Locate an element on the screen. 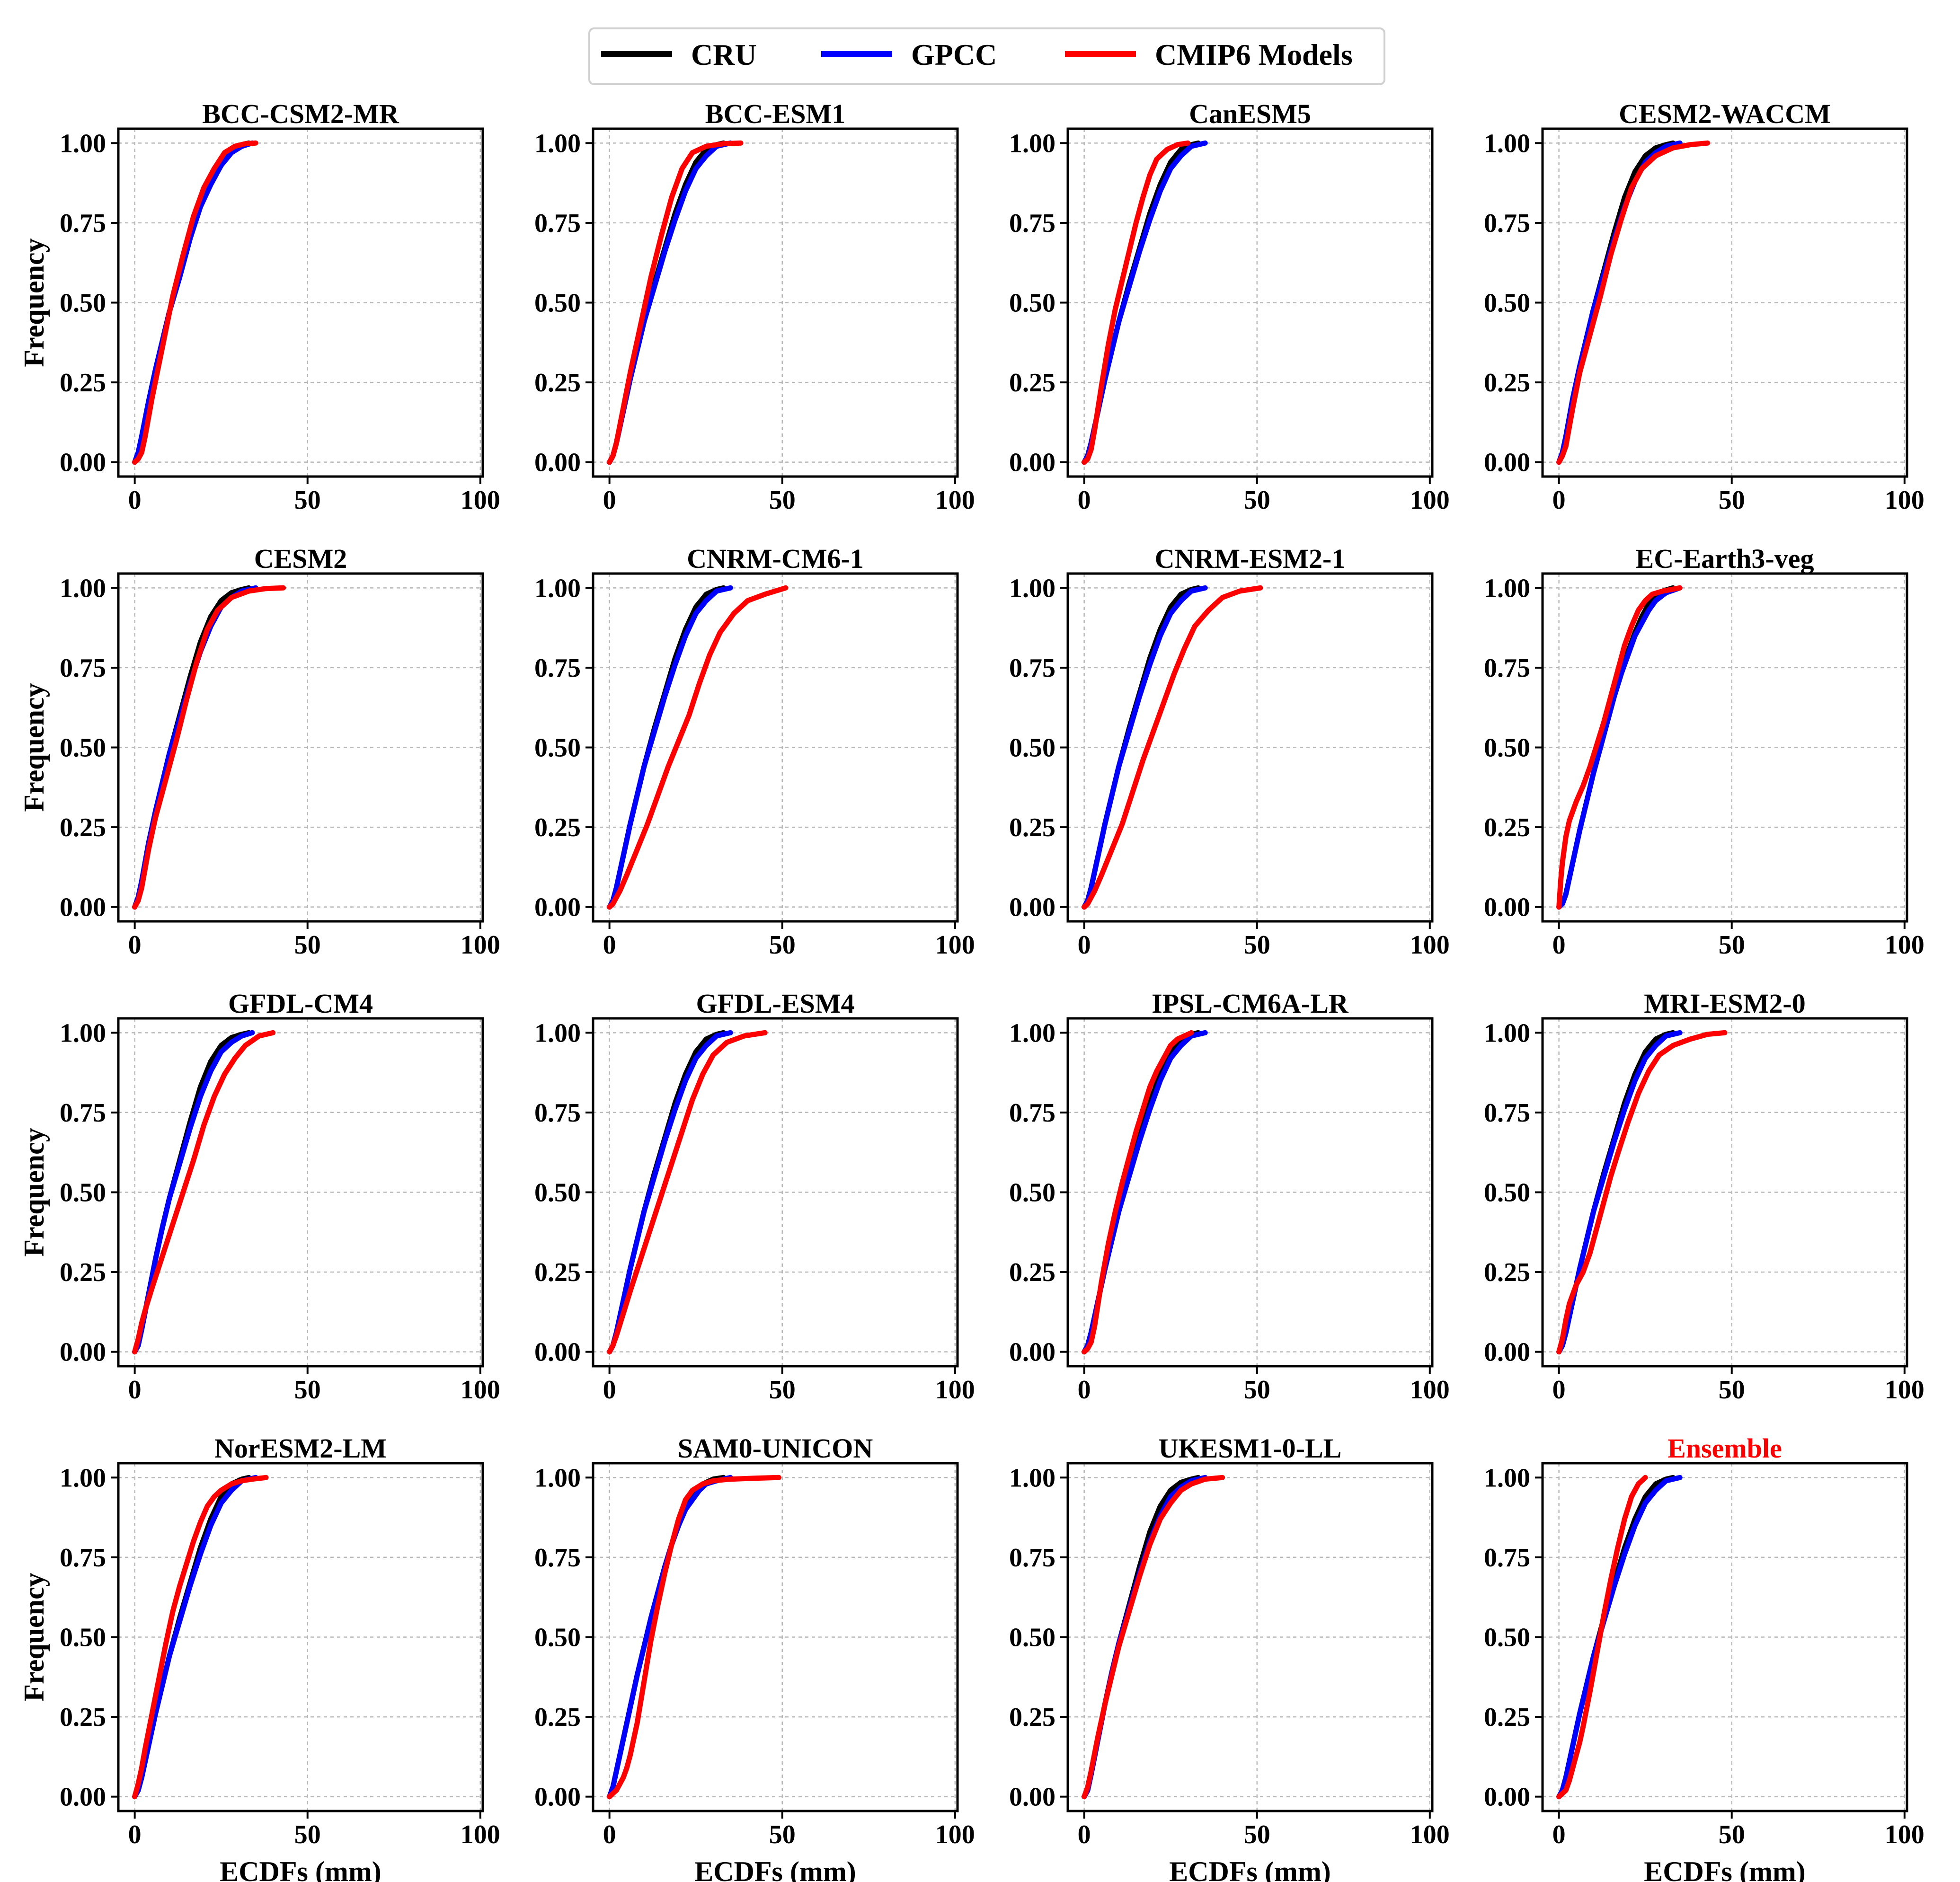 This screenshot has width=1960, height=1882. series-line-gpcc is located at coordinates (1619, 747).